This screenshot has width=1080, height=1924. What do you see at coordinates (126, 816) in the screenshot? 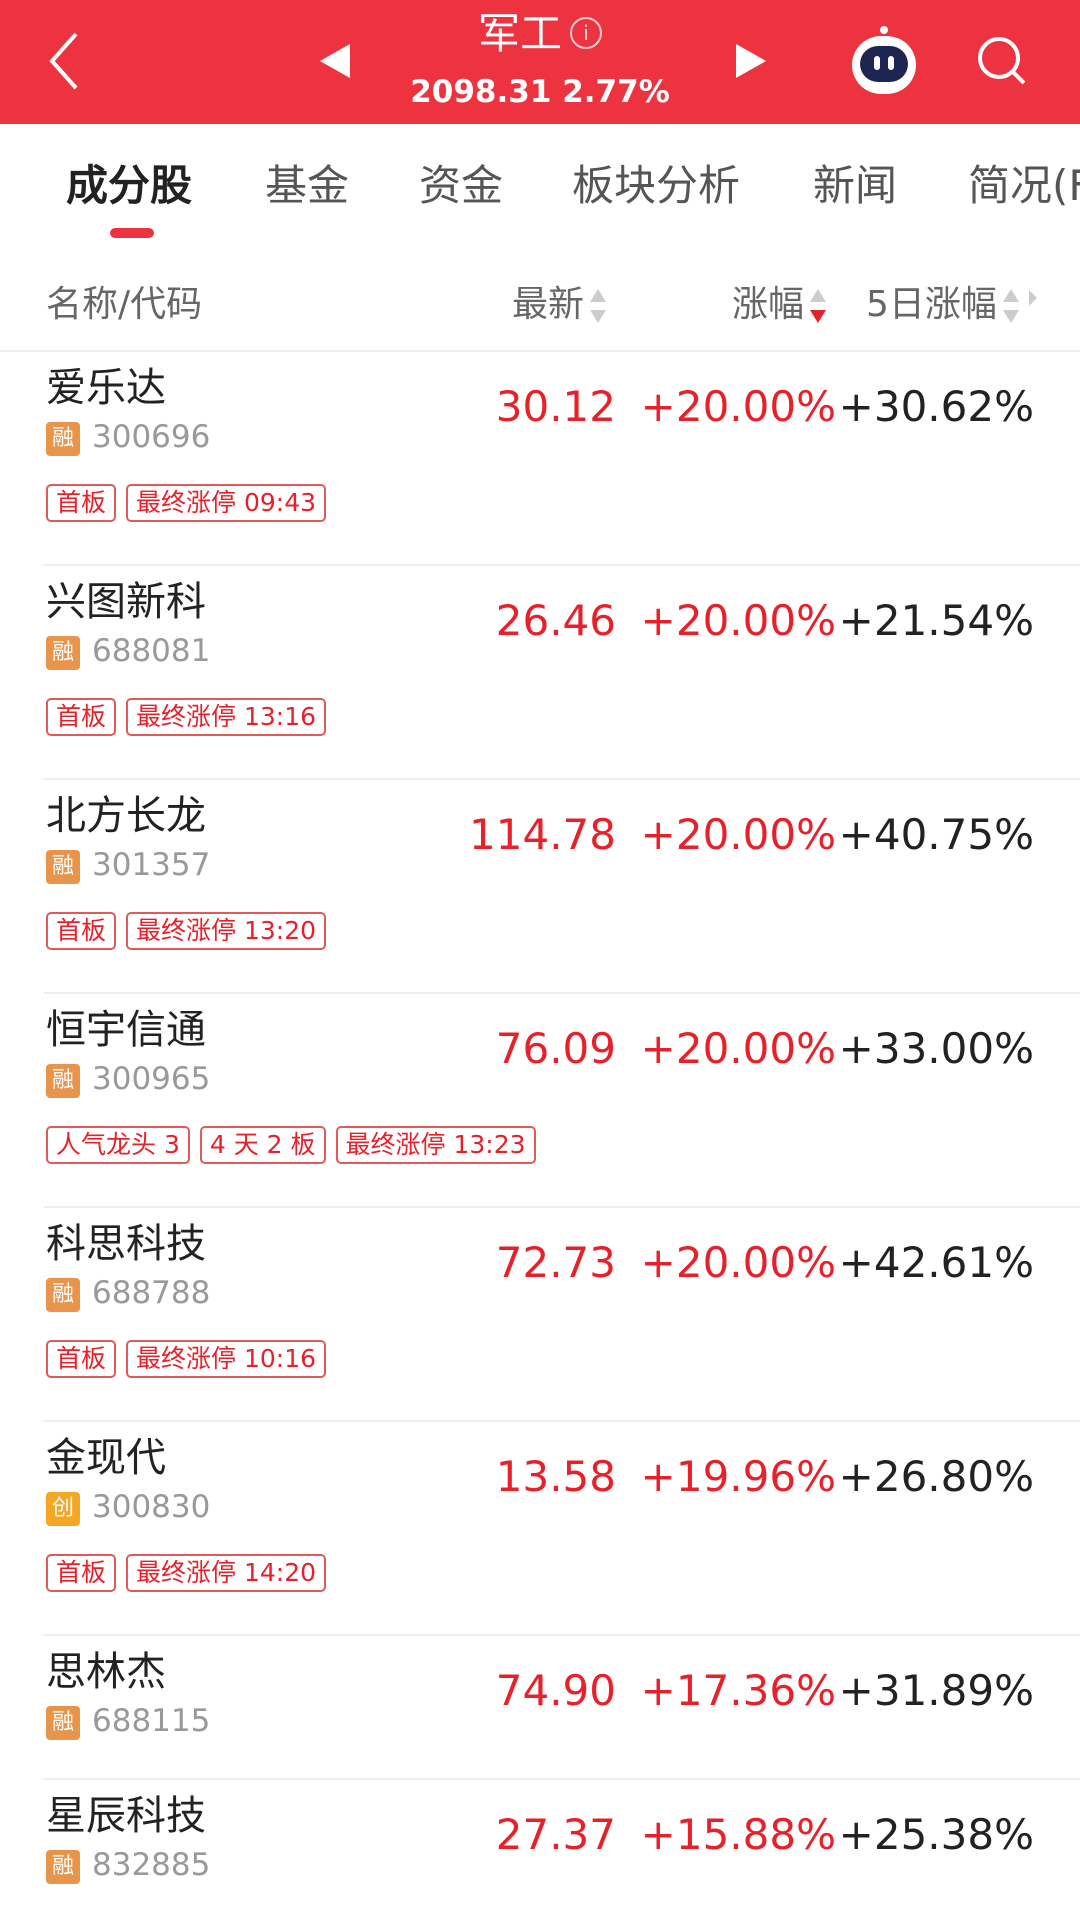
I see `stock-name: 北方长龙` at bounding box center [126, 816].